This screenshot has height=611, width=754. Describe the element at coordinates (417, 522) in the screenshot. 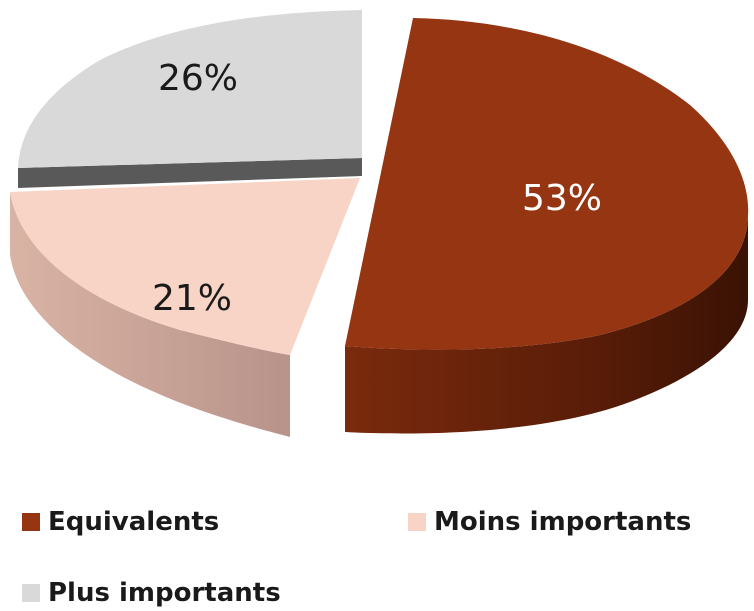

I see `legend-swatch-moins-importants` at that location.